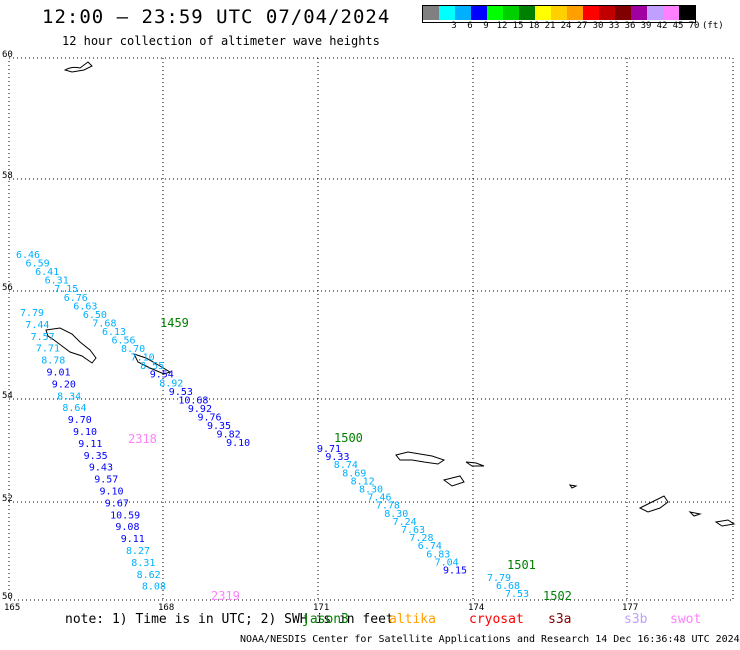 The width and height of the screenshot is (740, 650). What do you see at coordinates (154, 587) in the screenshot?
I see `wave-height-label: 8.08` at bounding box center [154, 587].